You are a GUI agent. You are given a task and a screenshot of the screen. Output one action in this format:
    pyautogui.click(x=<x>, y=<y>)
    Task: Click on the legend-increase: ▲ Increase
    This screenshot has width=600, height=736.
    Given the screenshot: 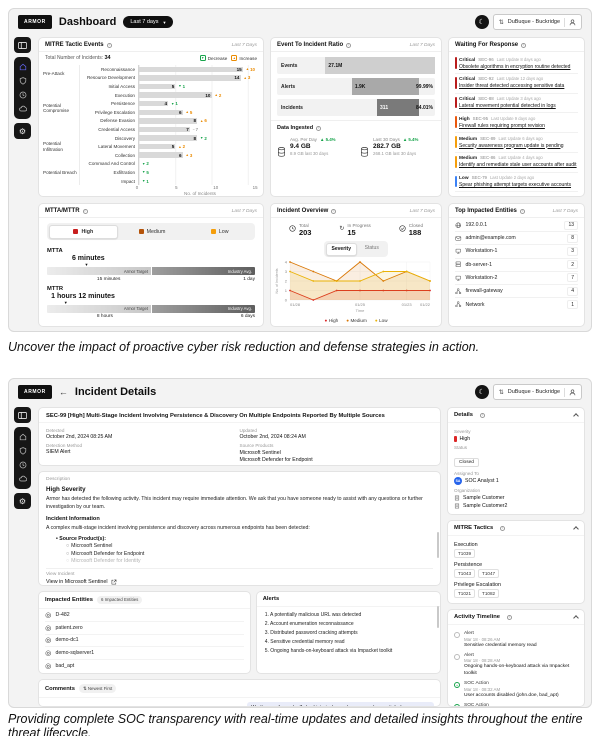 What is the action you would take?
    pyautogui.click(x=244, y=58)
    